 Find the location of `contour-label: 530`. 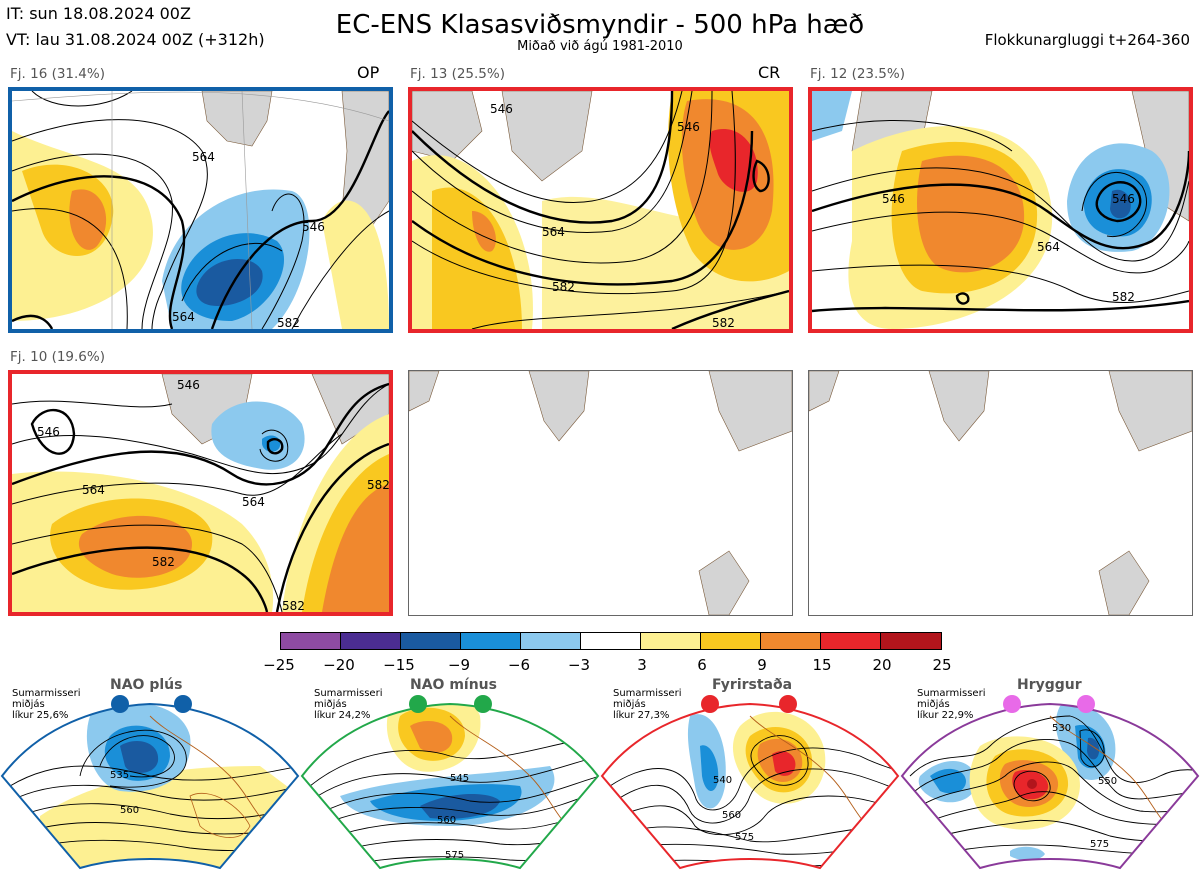

contour-label: 530 is located at coordinates (1061, 728).